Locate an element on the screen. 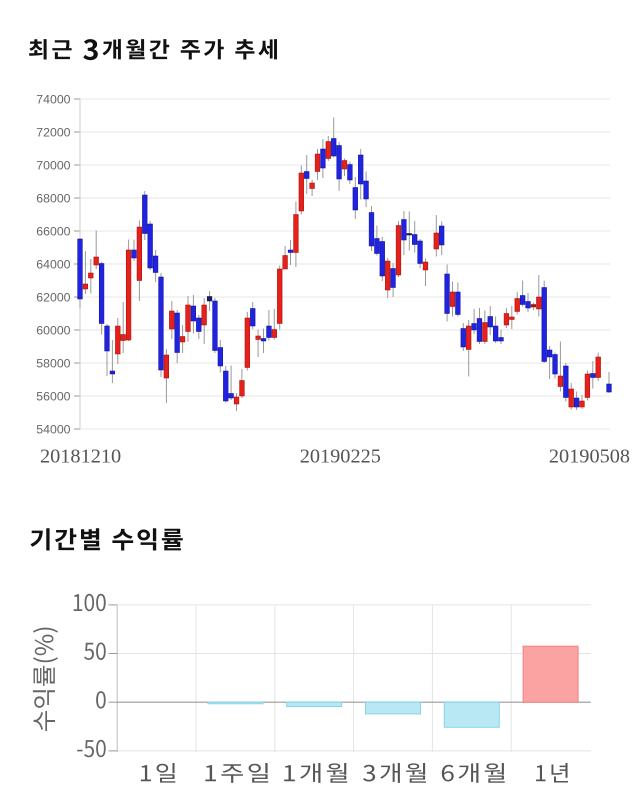 This screenshot has height=810, width=640. svg-text: 20181210 is located at coordinates (80, 457).